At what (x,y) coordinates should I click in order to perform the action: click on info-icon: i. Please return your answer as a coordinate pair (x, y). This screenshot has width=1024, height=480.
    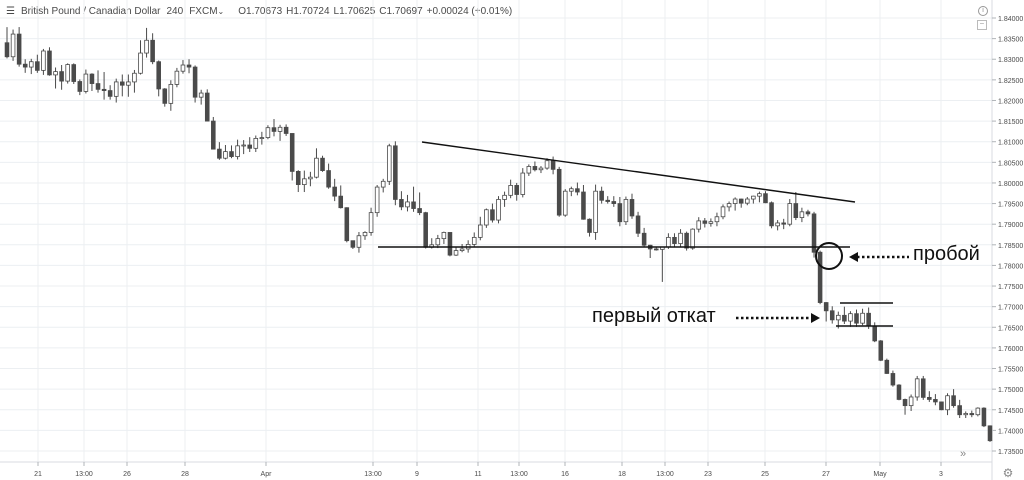
    Looking at the image, I should click on (983, 11).